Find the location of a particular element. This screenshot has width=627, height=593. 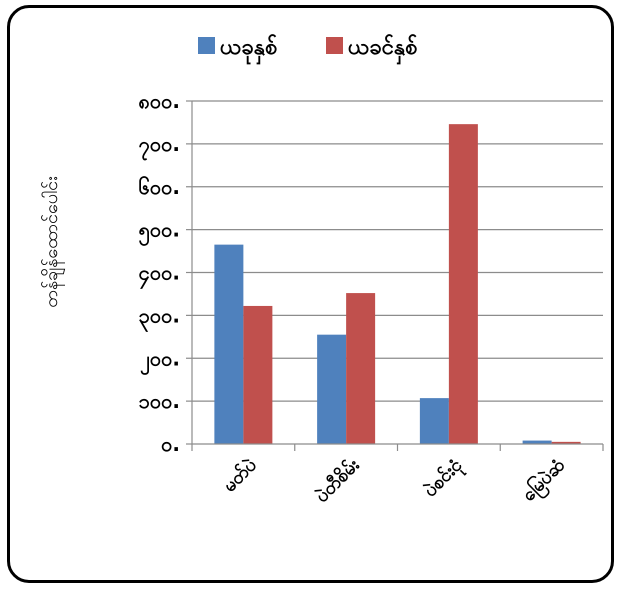

y-tick-labels: ၀. ၁၀၀. ၂၀၀. ၃၀၀. ၄၀၀. ၅၀၀. ၆၀၀. ၇၀၀. ၈၀၀. is located at coordinates (159, 272).